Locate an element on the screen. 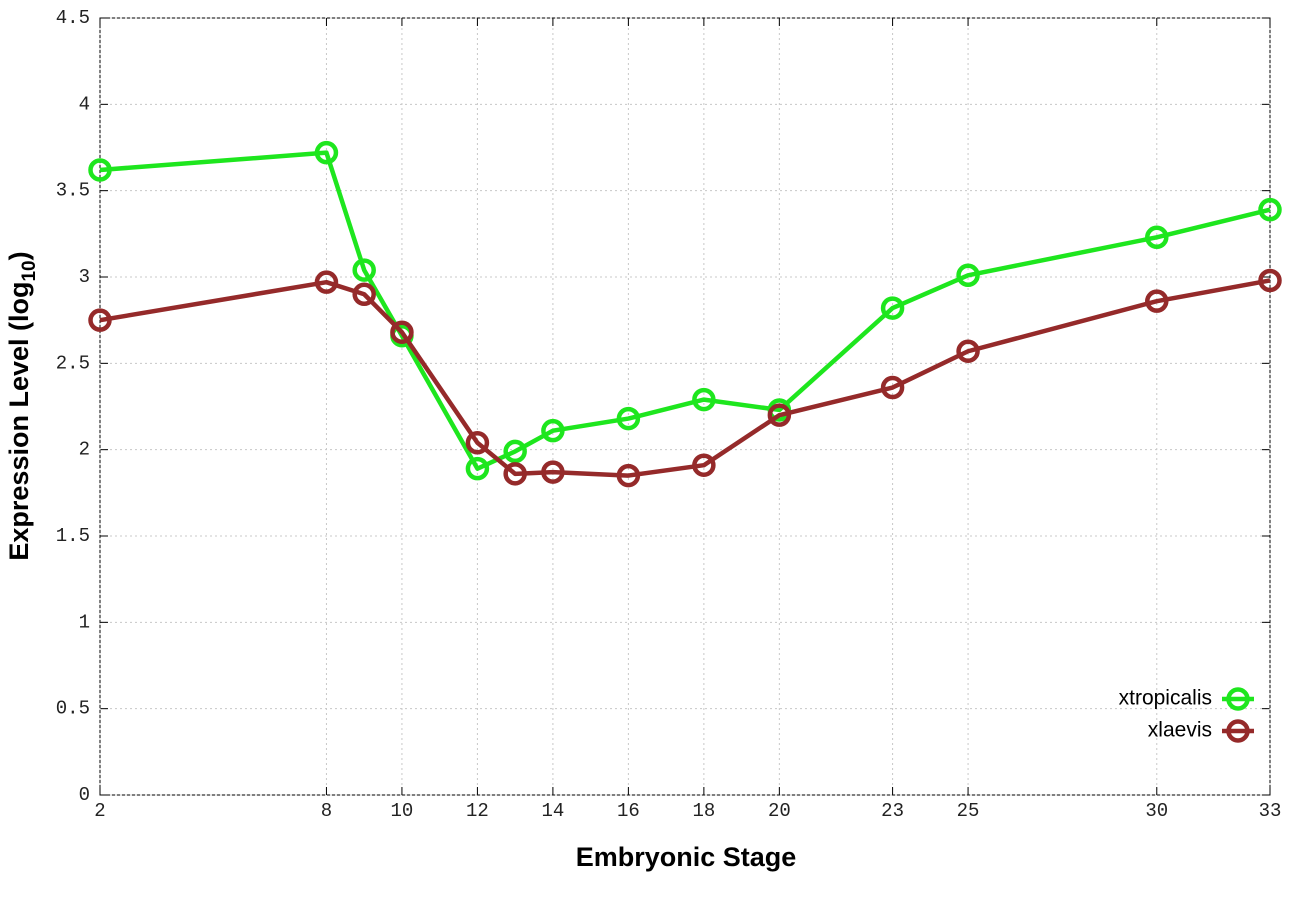 This screenshot has height=907, width=1296. x-tick-label: 20 is located at coordinates (779, 811).